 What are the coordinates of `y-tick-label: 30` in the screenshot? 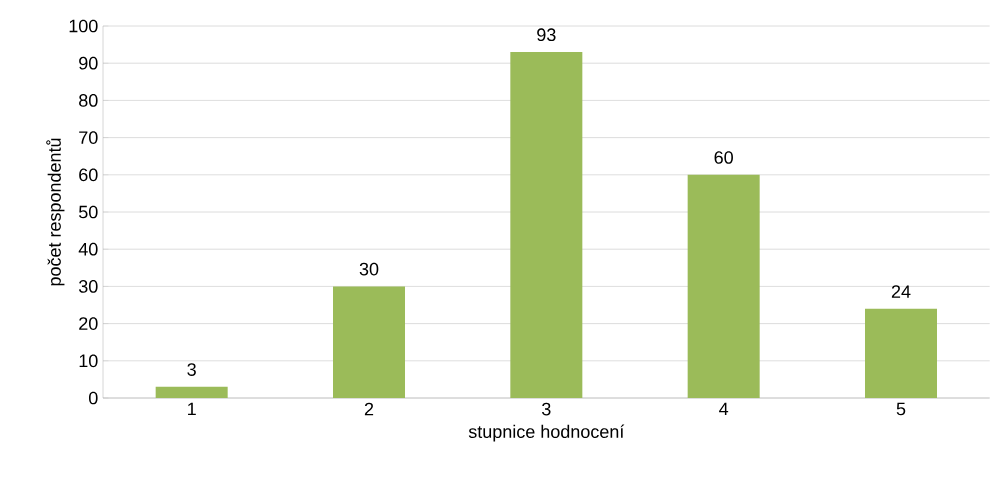 It's located at (88, 286).